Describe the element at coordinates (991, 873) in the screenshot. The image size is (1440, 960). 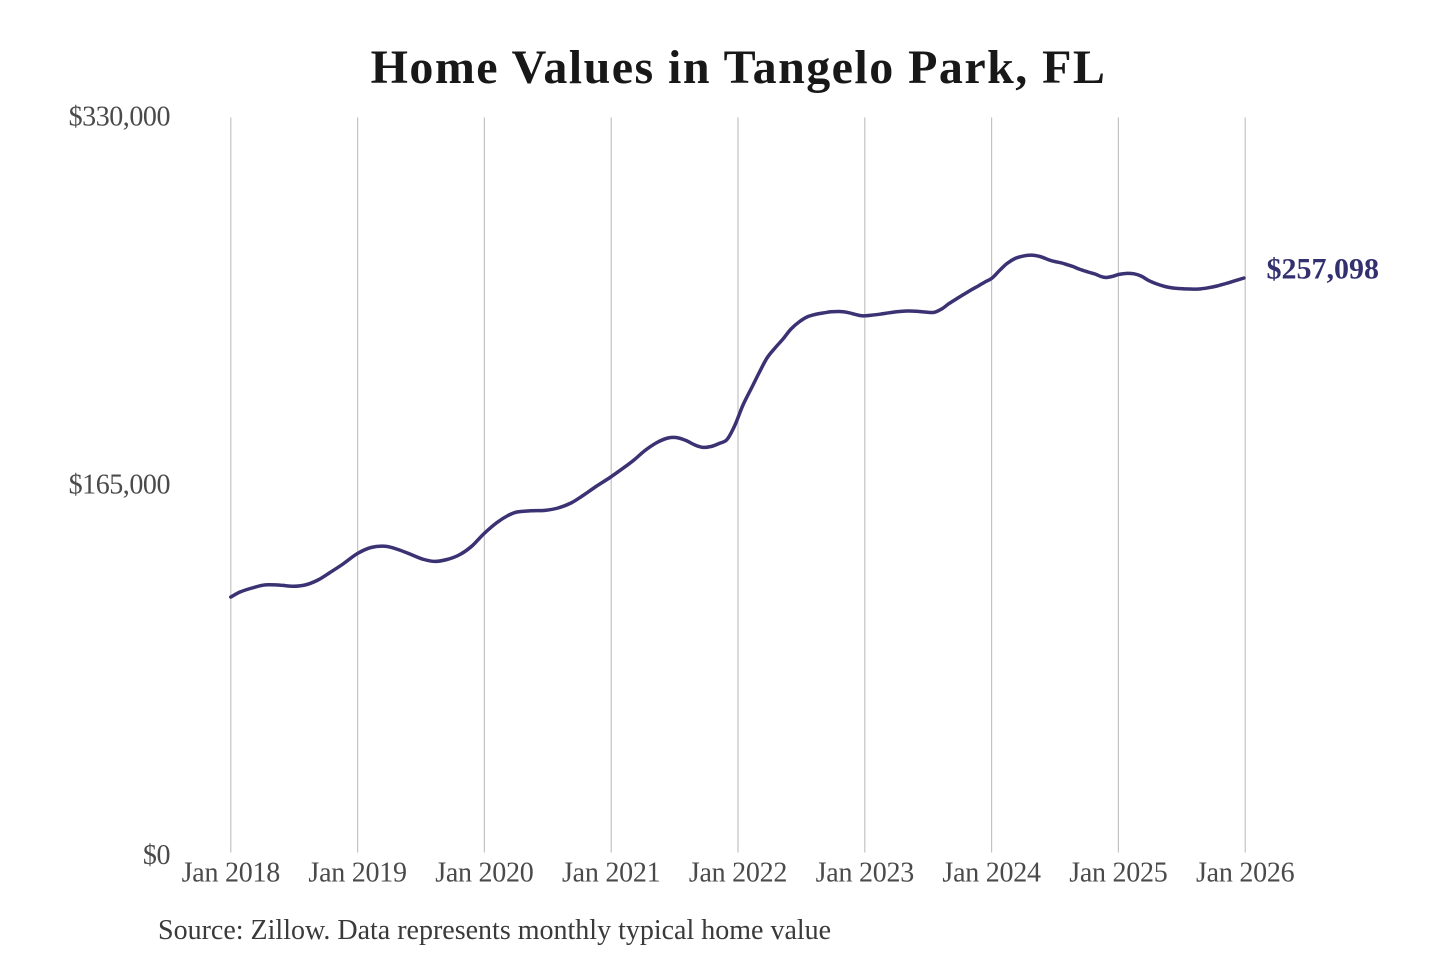
I see `svg-text: Jan 2024` at that location.